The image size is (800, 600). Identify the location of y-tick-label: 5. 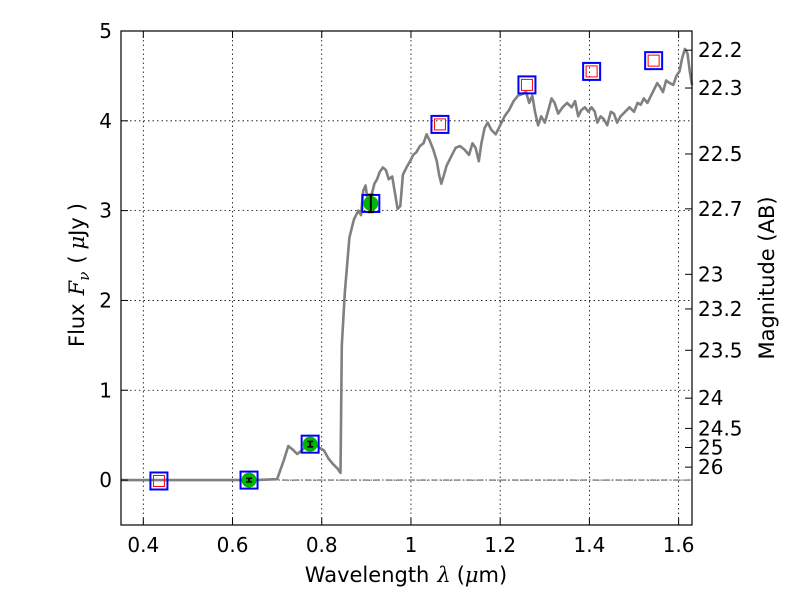
(105, 31).